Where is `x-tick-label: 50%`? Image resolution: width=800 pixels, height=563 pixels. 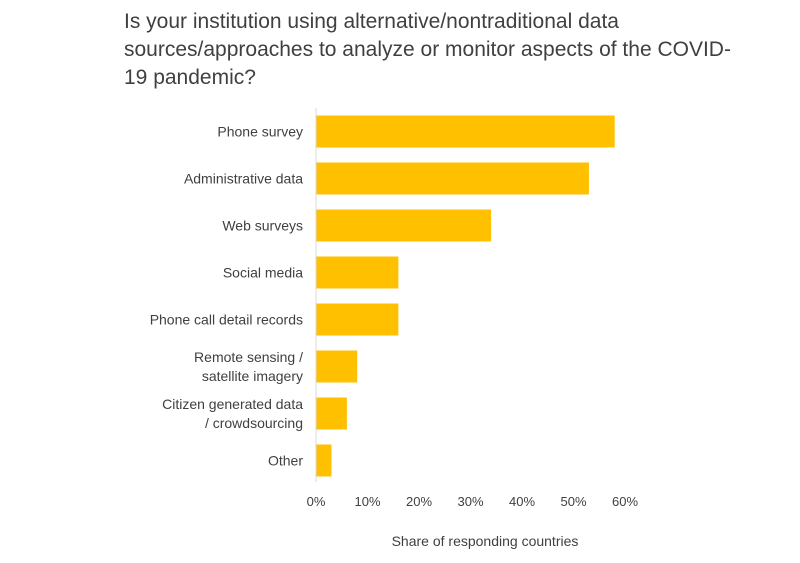
x-tick-label: 50% is located at coordinates (573, 501).